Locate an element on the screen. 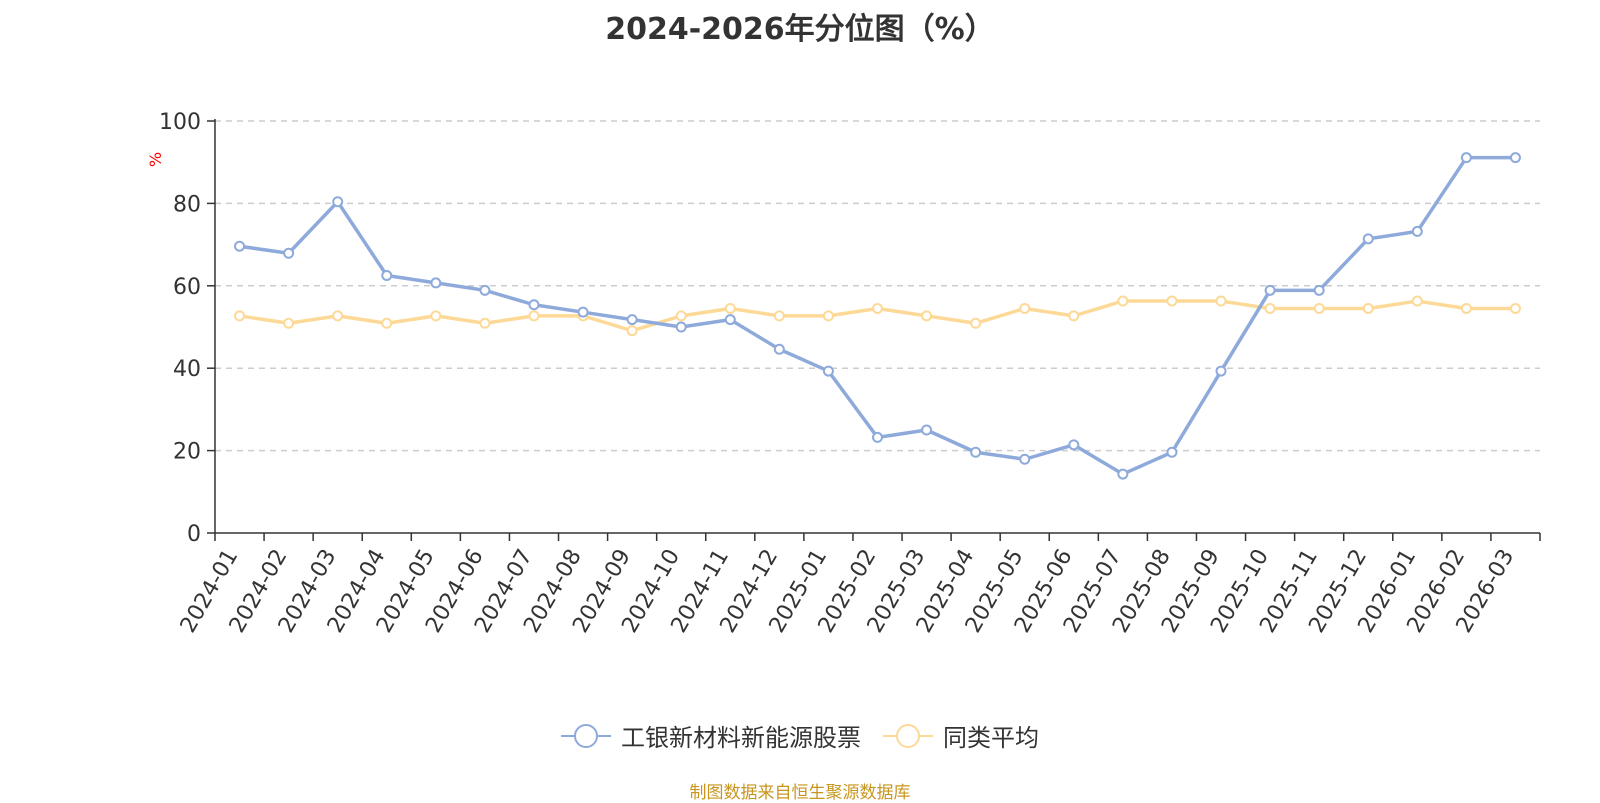 The image size is (1600, 803). legend-item-peer-average: 同类平均 is located at coordinates (961, 735).